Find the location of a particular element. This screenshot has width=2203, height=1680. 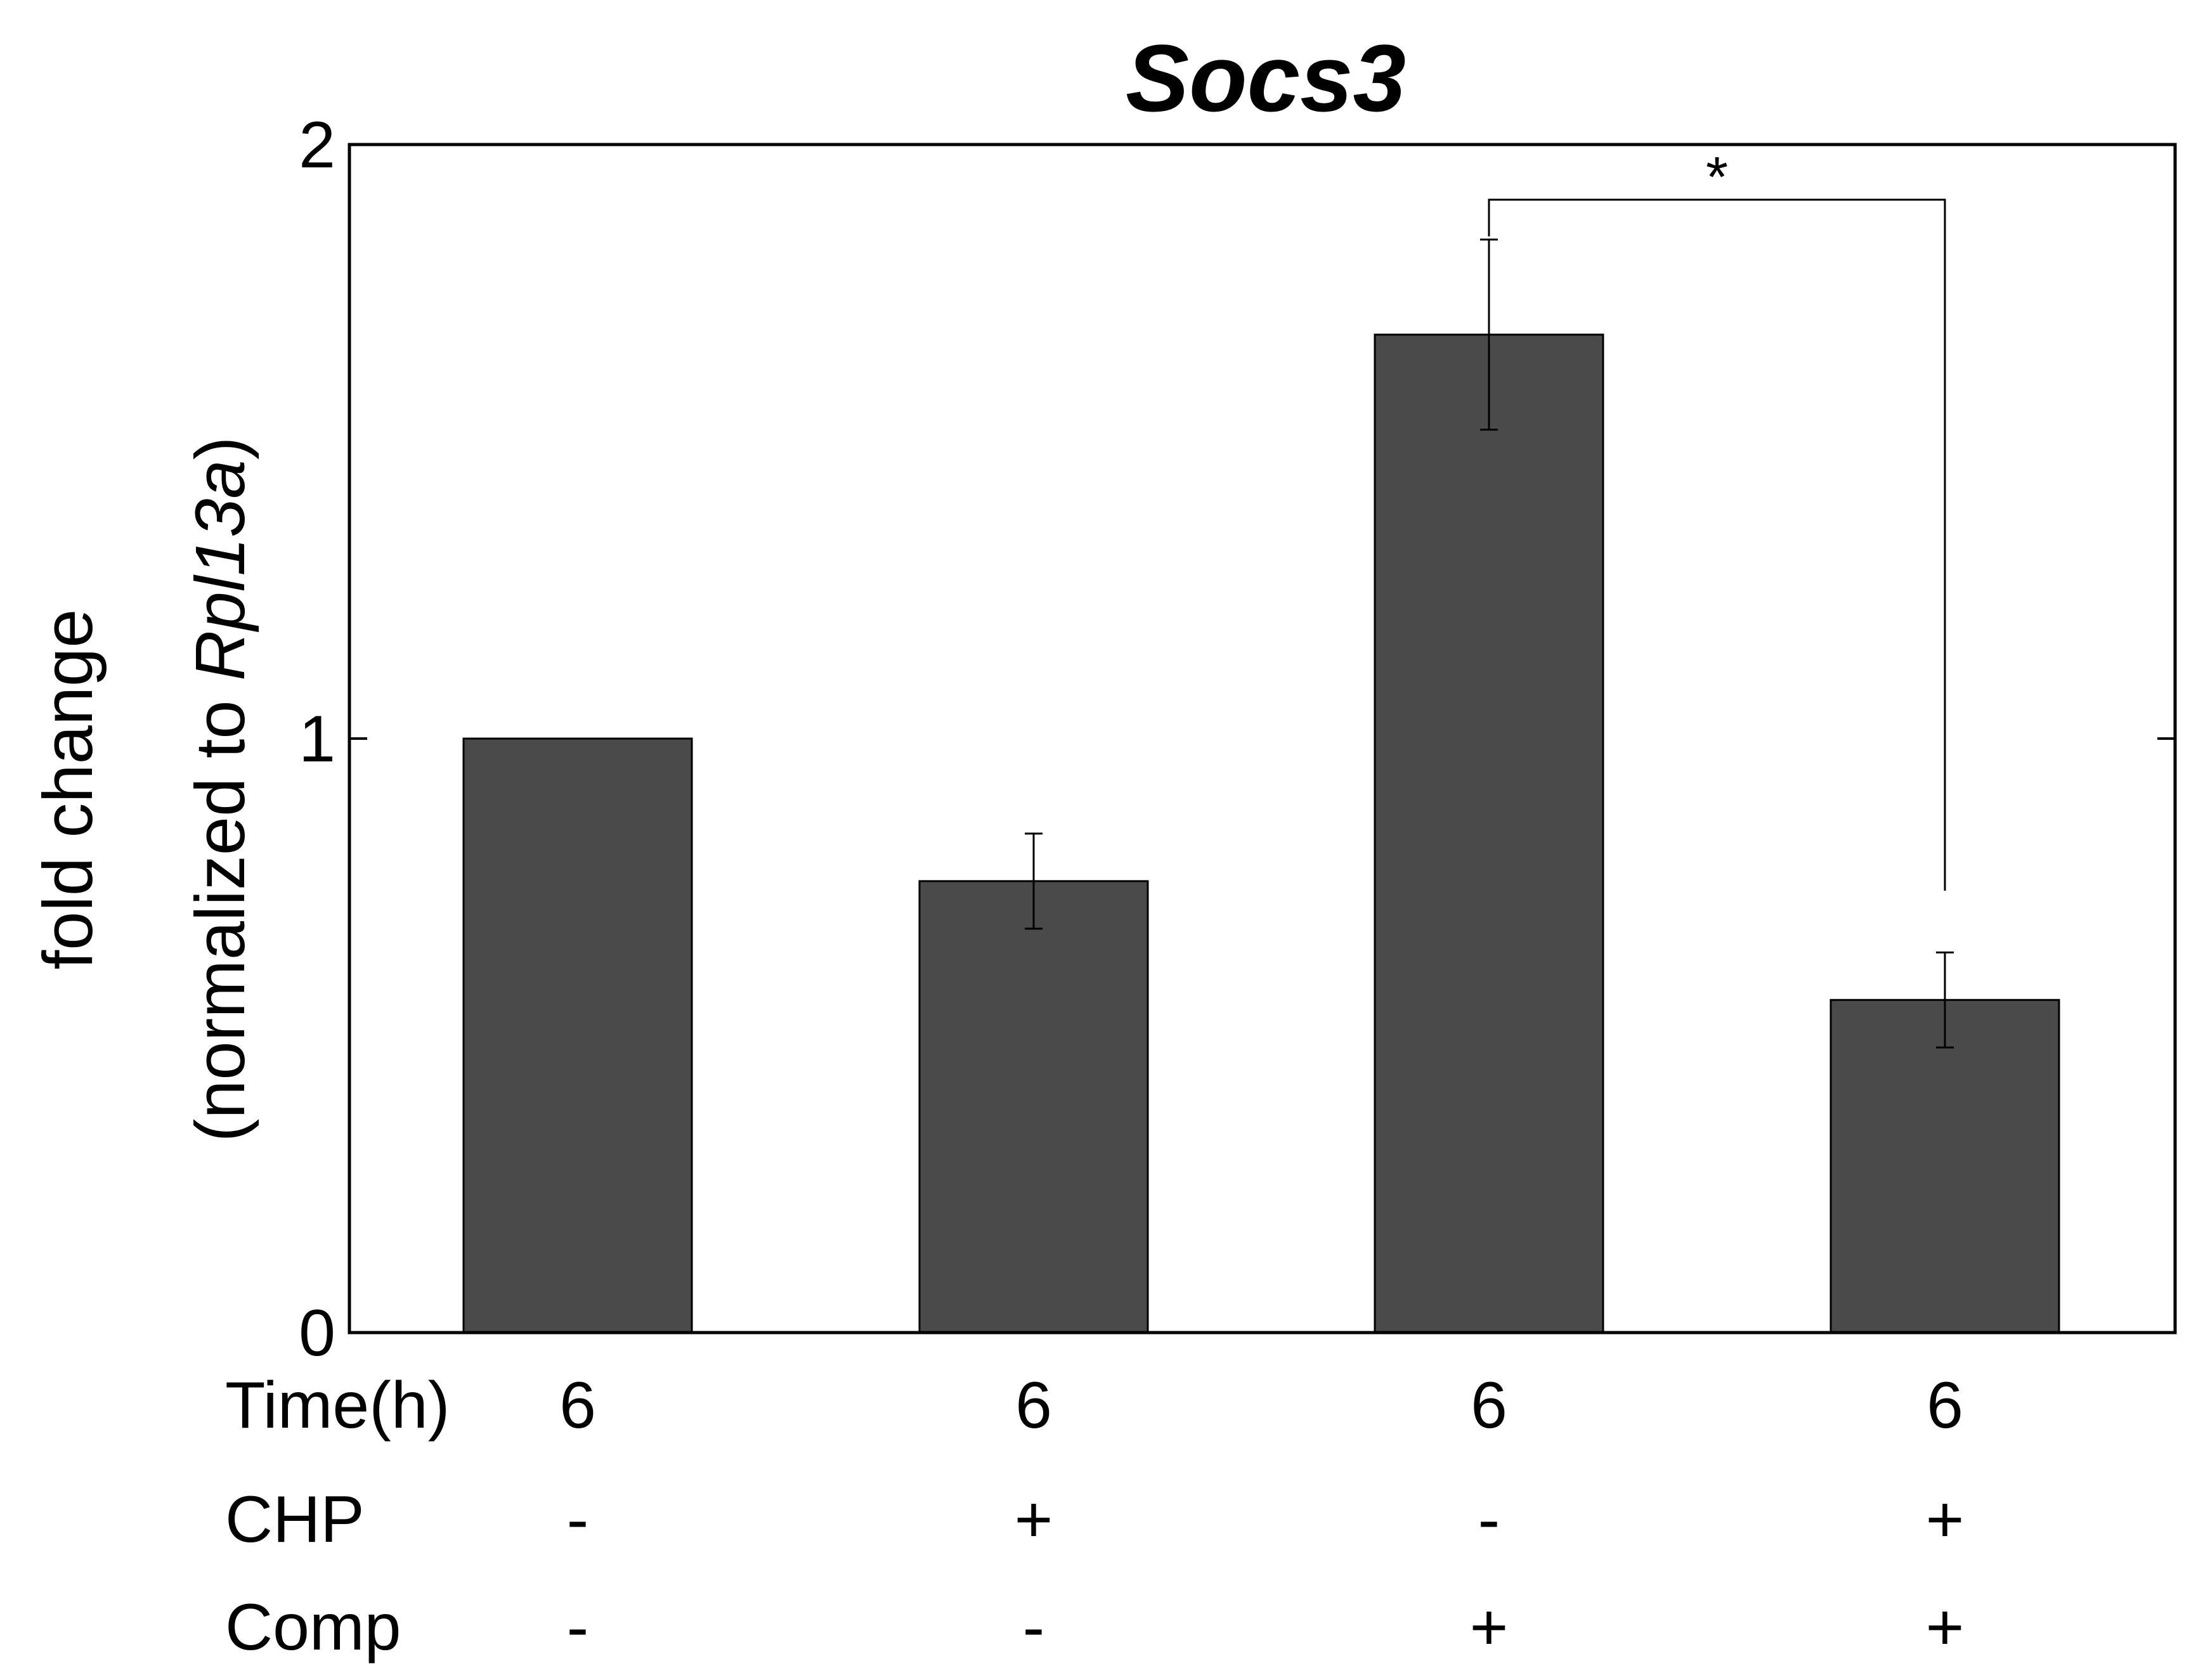

significance-layer: * is located at coordinates (1717, 518).